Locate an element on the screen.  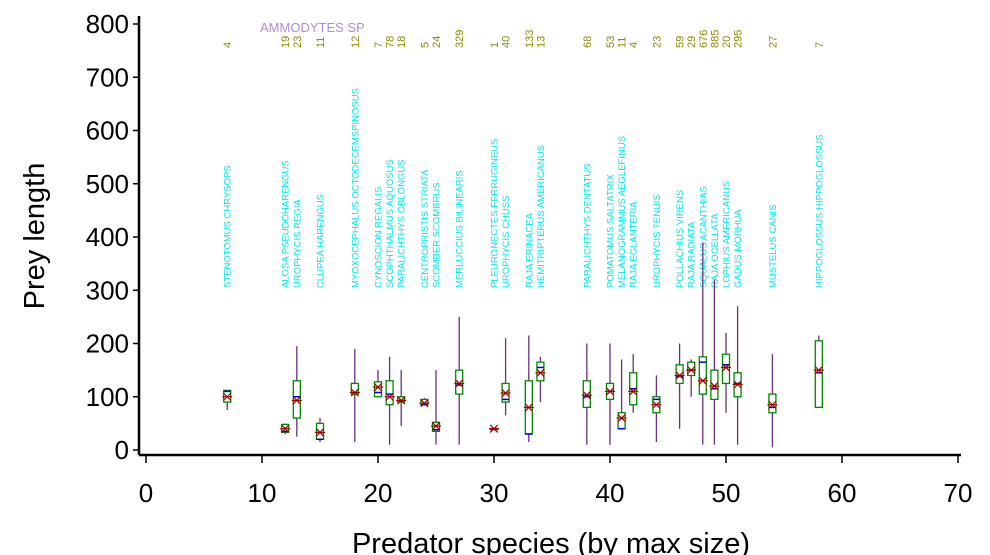
species-label: ALOSA PSEUDOHARENGUS is located at coordinates (286, 224).